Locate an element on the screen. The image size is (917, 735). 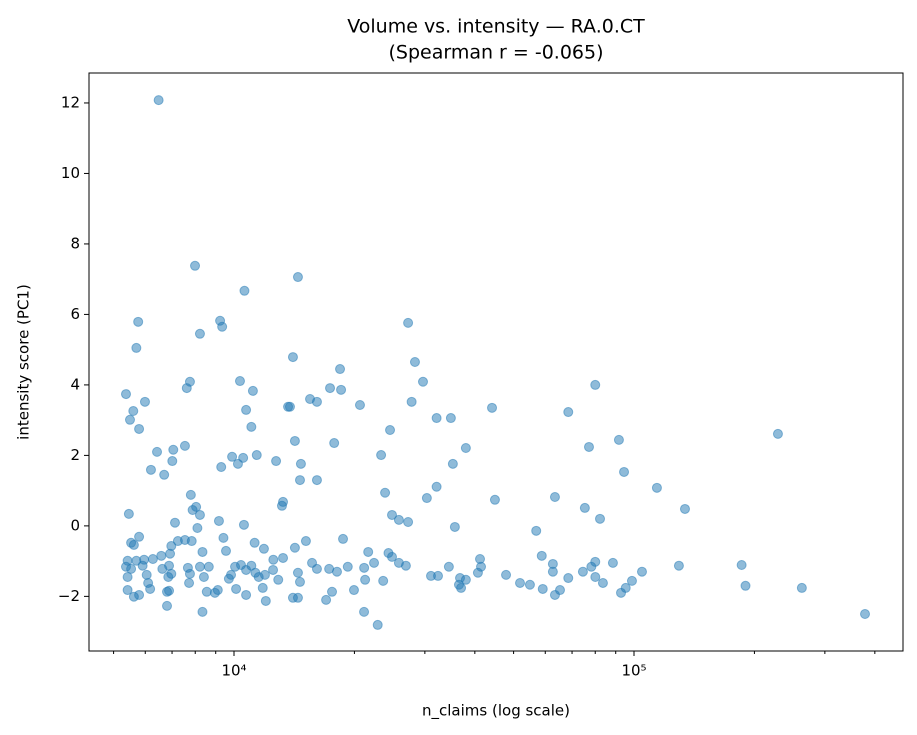
x-tick-label: 10⁴ is located at coordinates (233, 671).